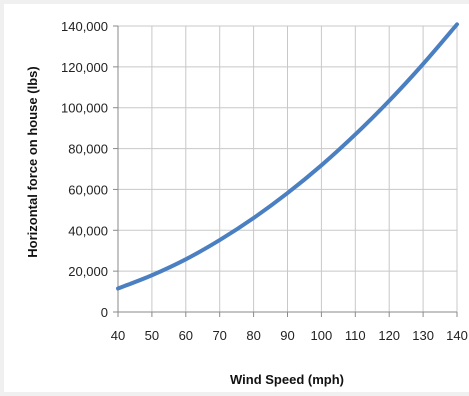  I want to click on x-tick-label: 140, so click(457, 335).